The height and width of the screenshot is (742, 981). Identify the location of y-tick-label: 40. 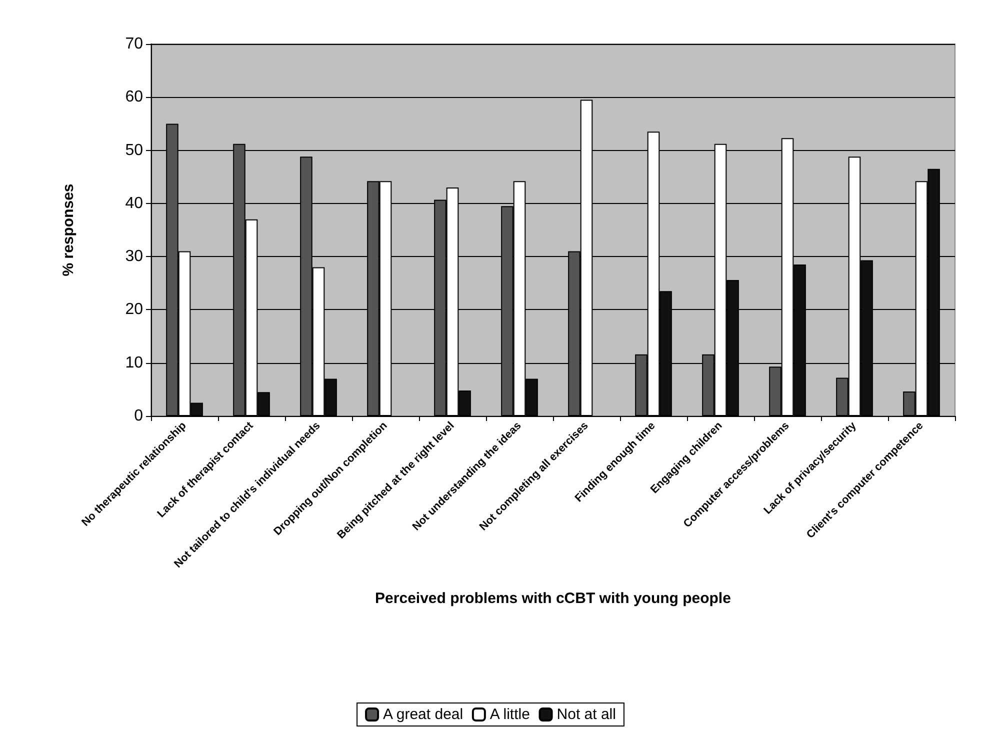
(134, 203).